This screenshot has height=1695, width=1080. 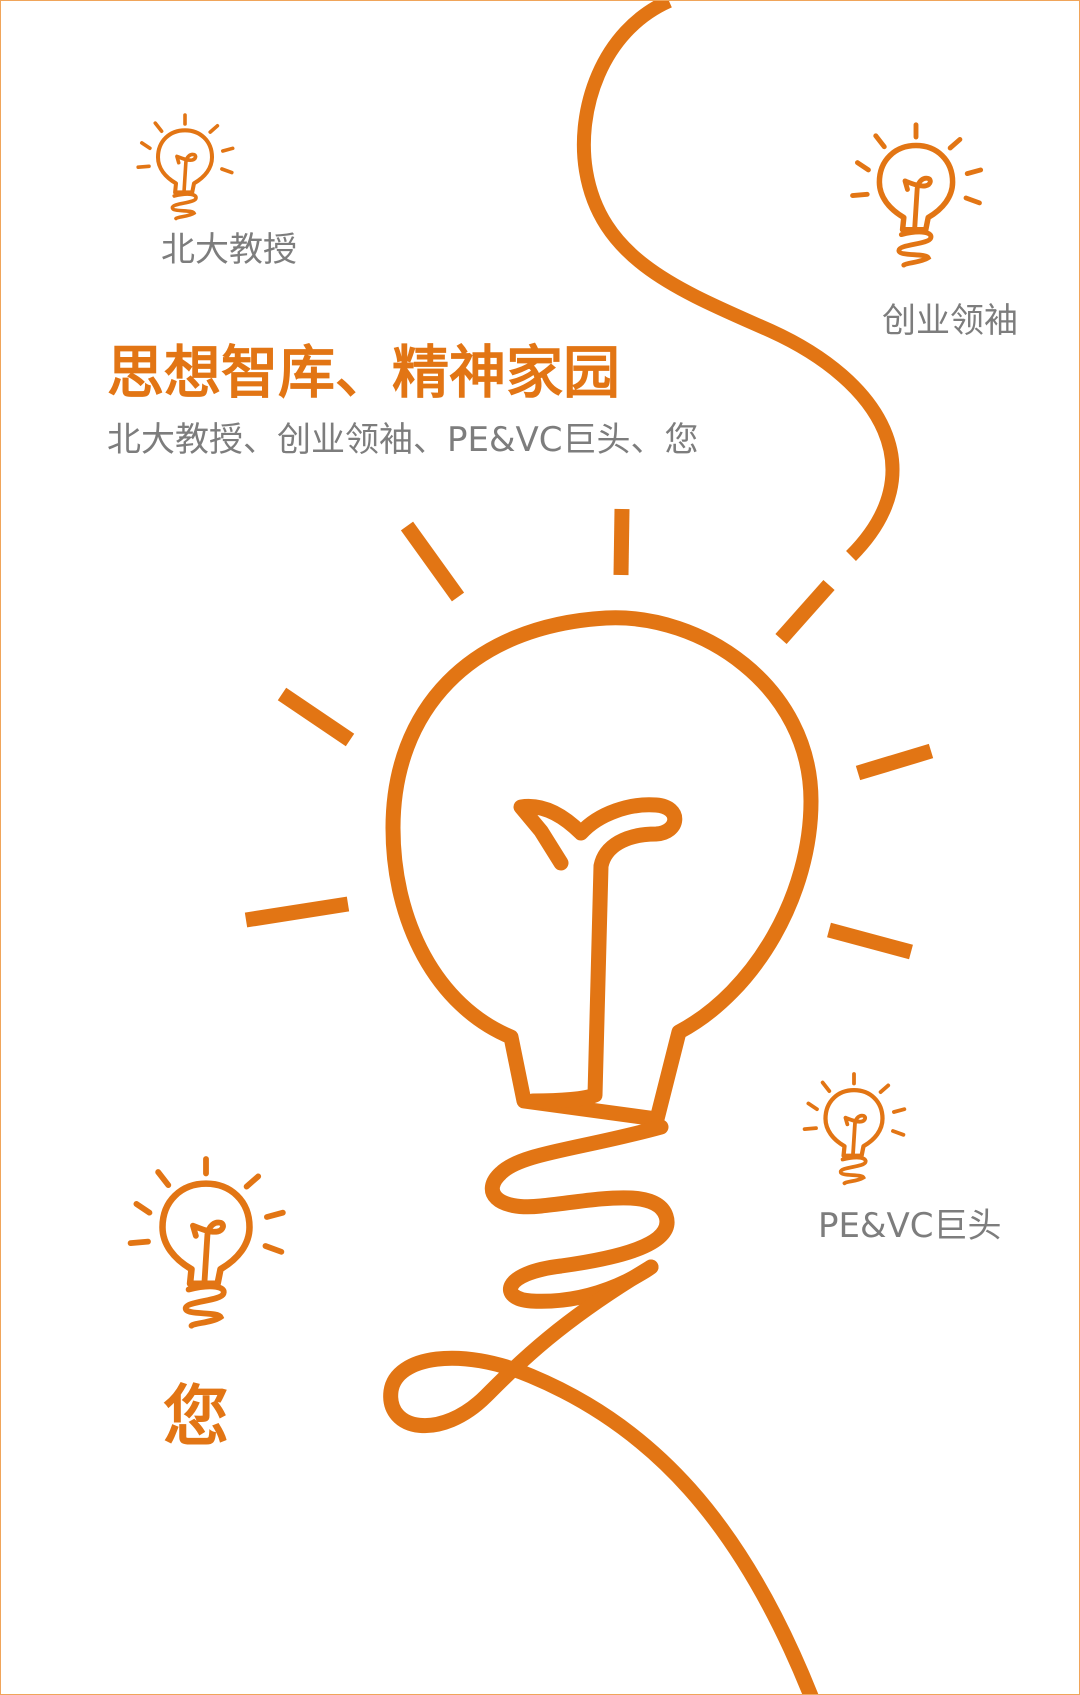 I want to click on label-you: 您, so click(x=196, y=1416).